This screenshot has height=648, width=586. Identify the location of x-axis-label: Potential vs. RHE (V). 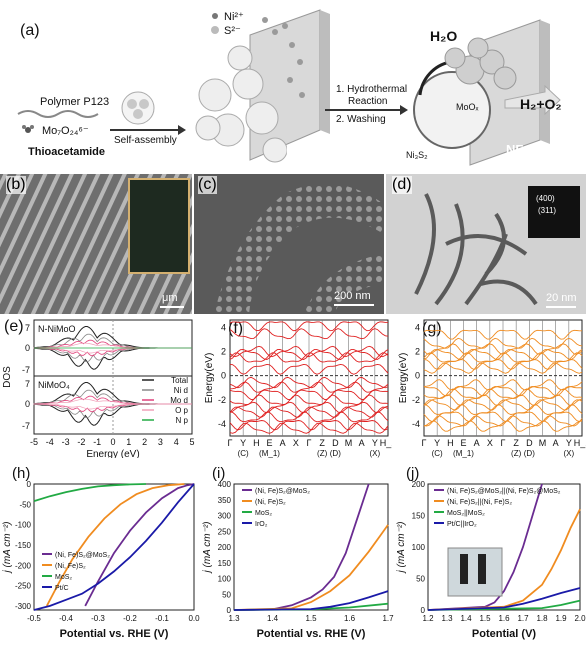
(311, 634).